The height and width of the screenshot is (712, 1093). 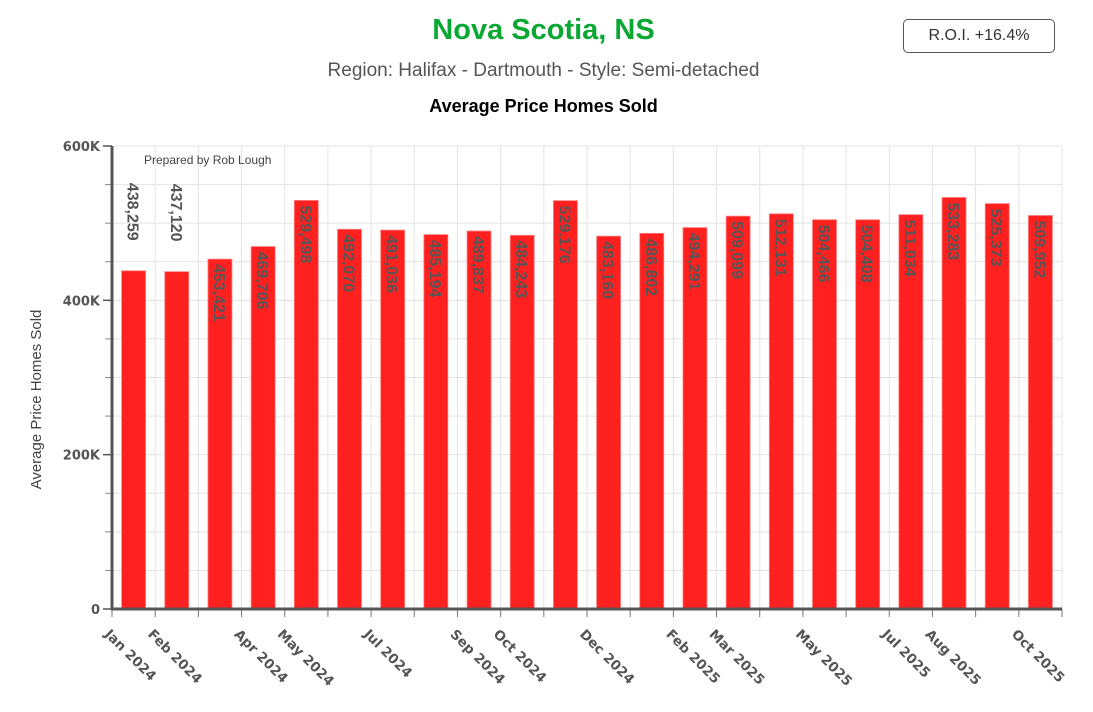 I want to click on bar-value-label: 533,283, so click(x=952, y=231).